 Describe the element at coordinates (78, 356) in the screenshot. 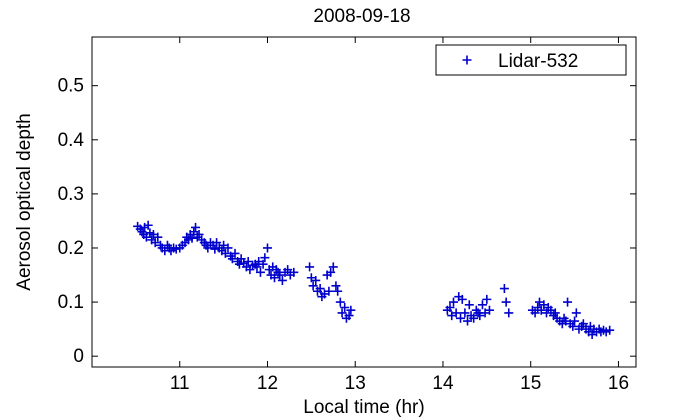

I see `y-tick-label: 0` at that location.